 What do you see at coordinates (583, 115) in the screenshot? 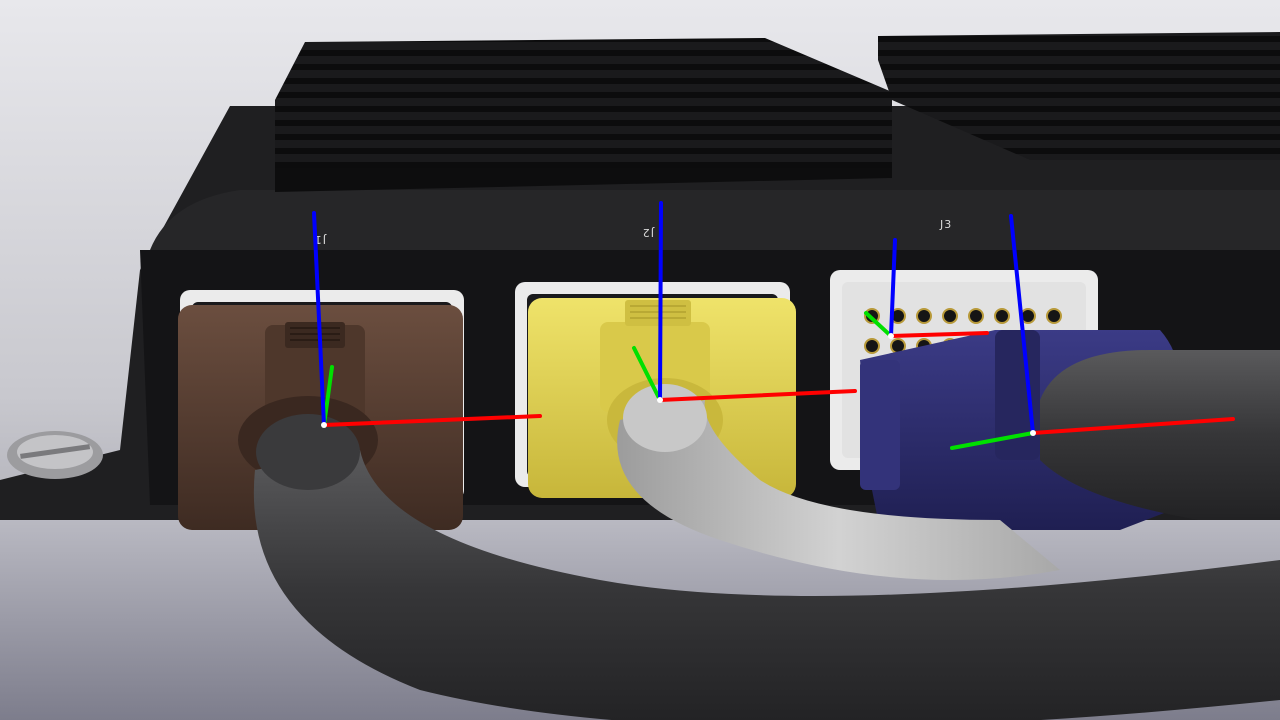
I see `heatsink-left` at bounding box center [583, 115].